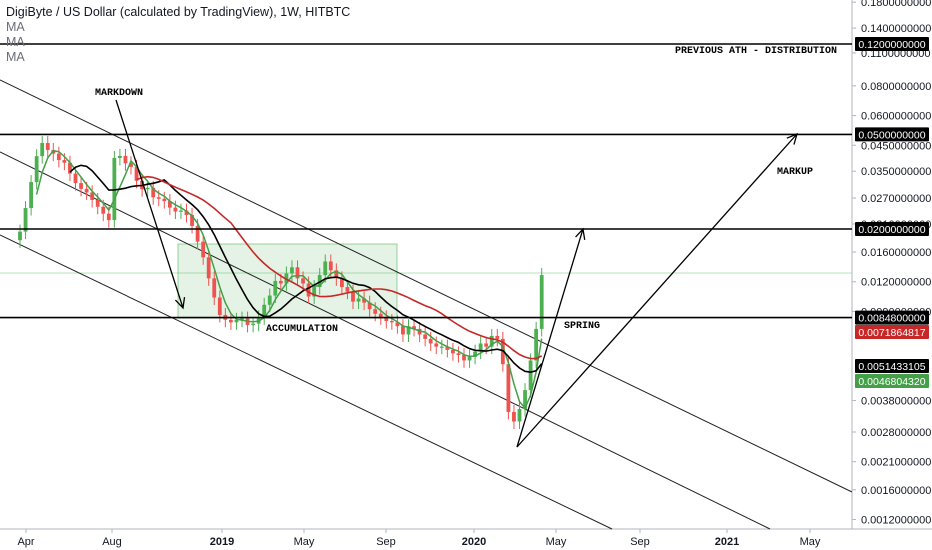 The image size is (932, 550). I want to click on y-tick-label: 0.0028000000, so click(896, 433).